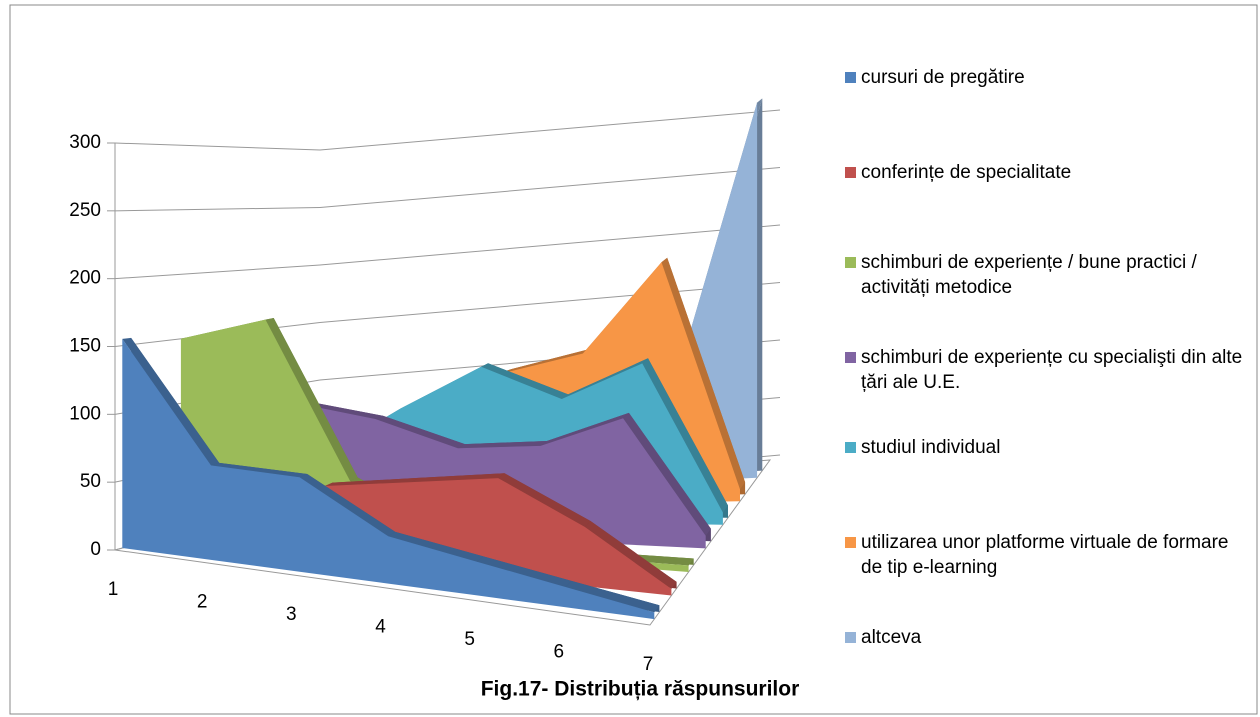 Image resolution: width=1260 pixels, height=717 pixels. Describe the element at coordinates (380, 627) in the screenshot. I see `x-tick-label: 4` at that location.